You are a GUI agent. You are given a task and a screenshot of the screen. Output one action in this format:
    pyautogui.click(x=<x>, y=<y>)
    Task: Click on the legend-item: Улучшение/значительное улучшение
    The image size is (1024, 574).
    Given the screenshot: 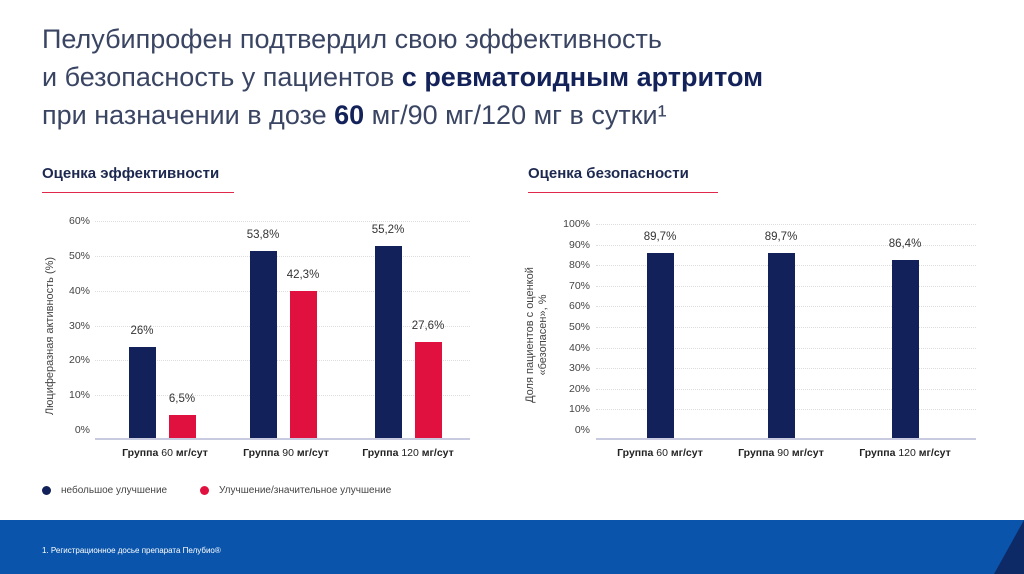 What is the action you would take?
    pyautogui.click(x=295, y=490)
    